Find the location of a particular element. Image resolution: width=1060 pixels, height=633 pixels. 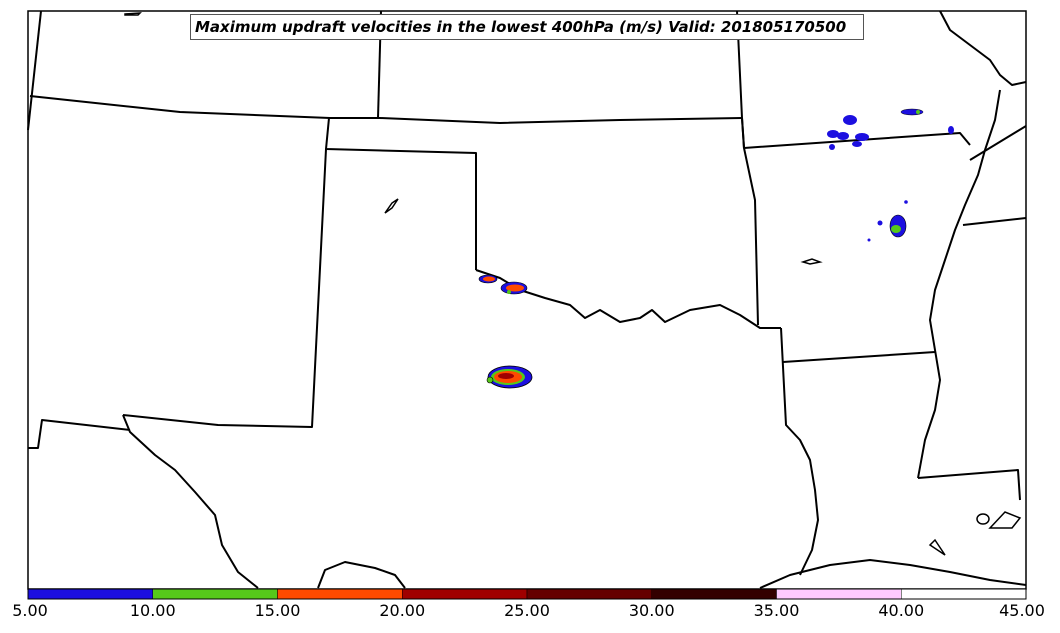

storm-cell-missouri is located at coordinates (890, 129).